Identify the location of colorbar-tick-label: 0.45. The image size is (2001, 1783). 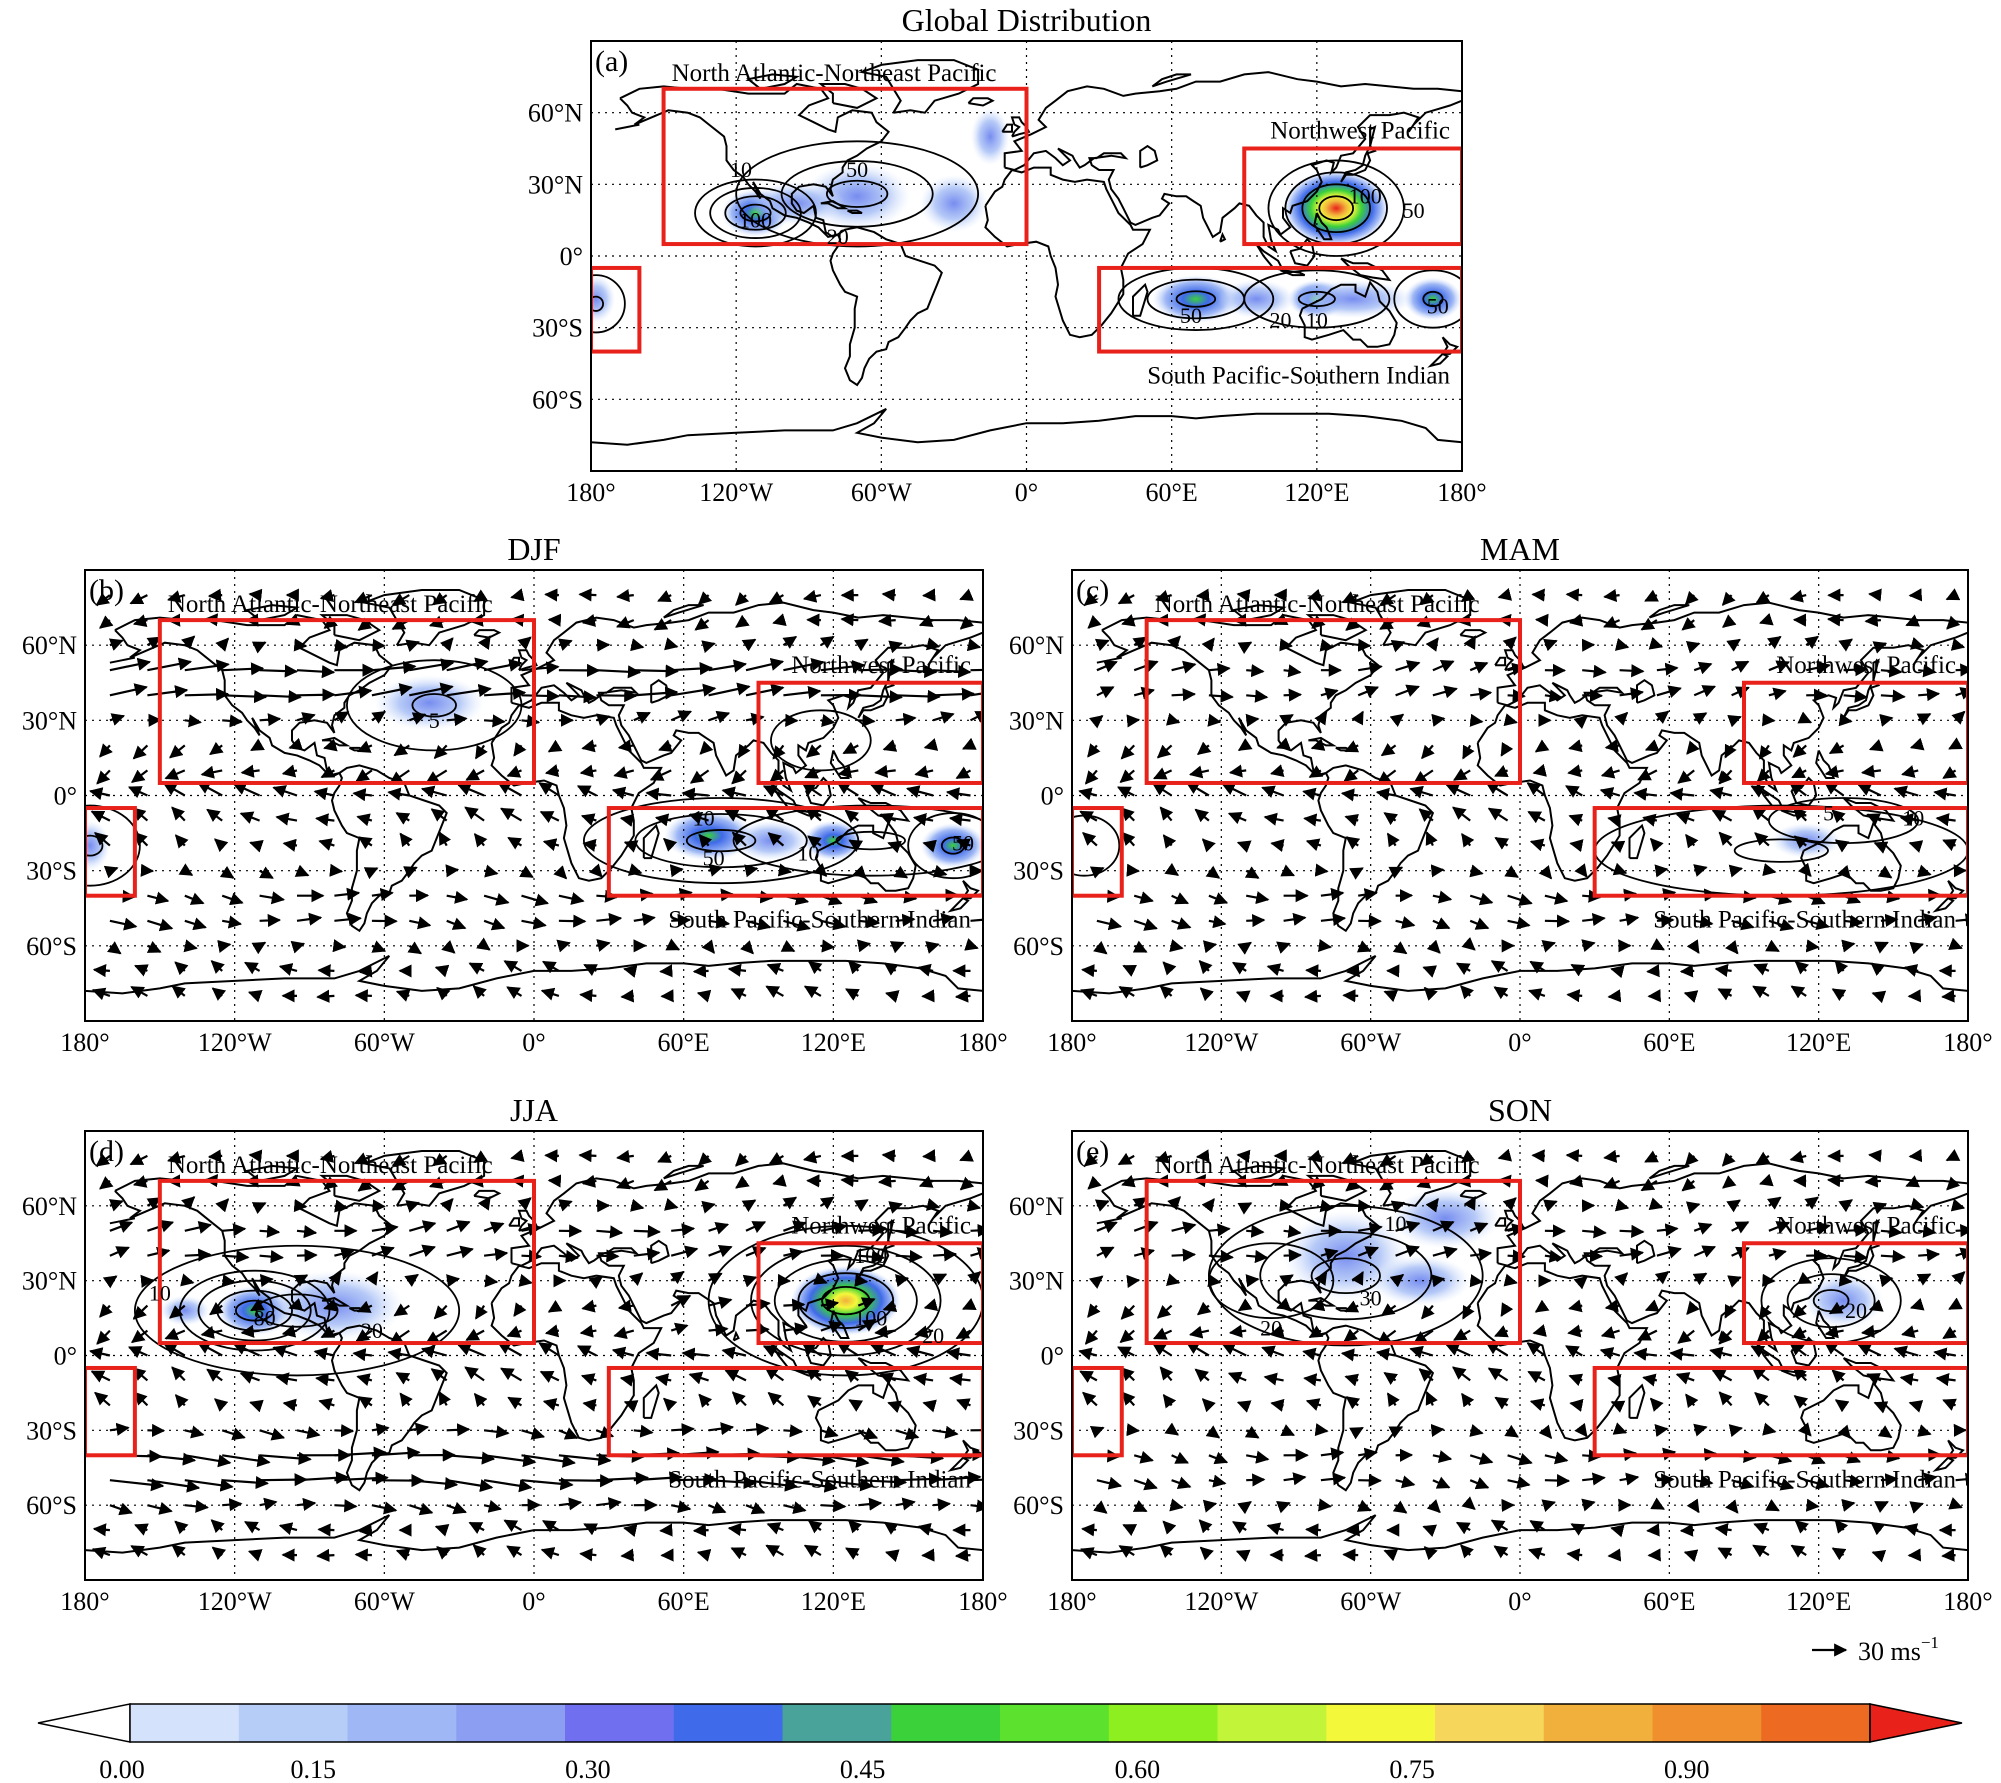
(863, 1769).